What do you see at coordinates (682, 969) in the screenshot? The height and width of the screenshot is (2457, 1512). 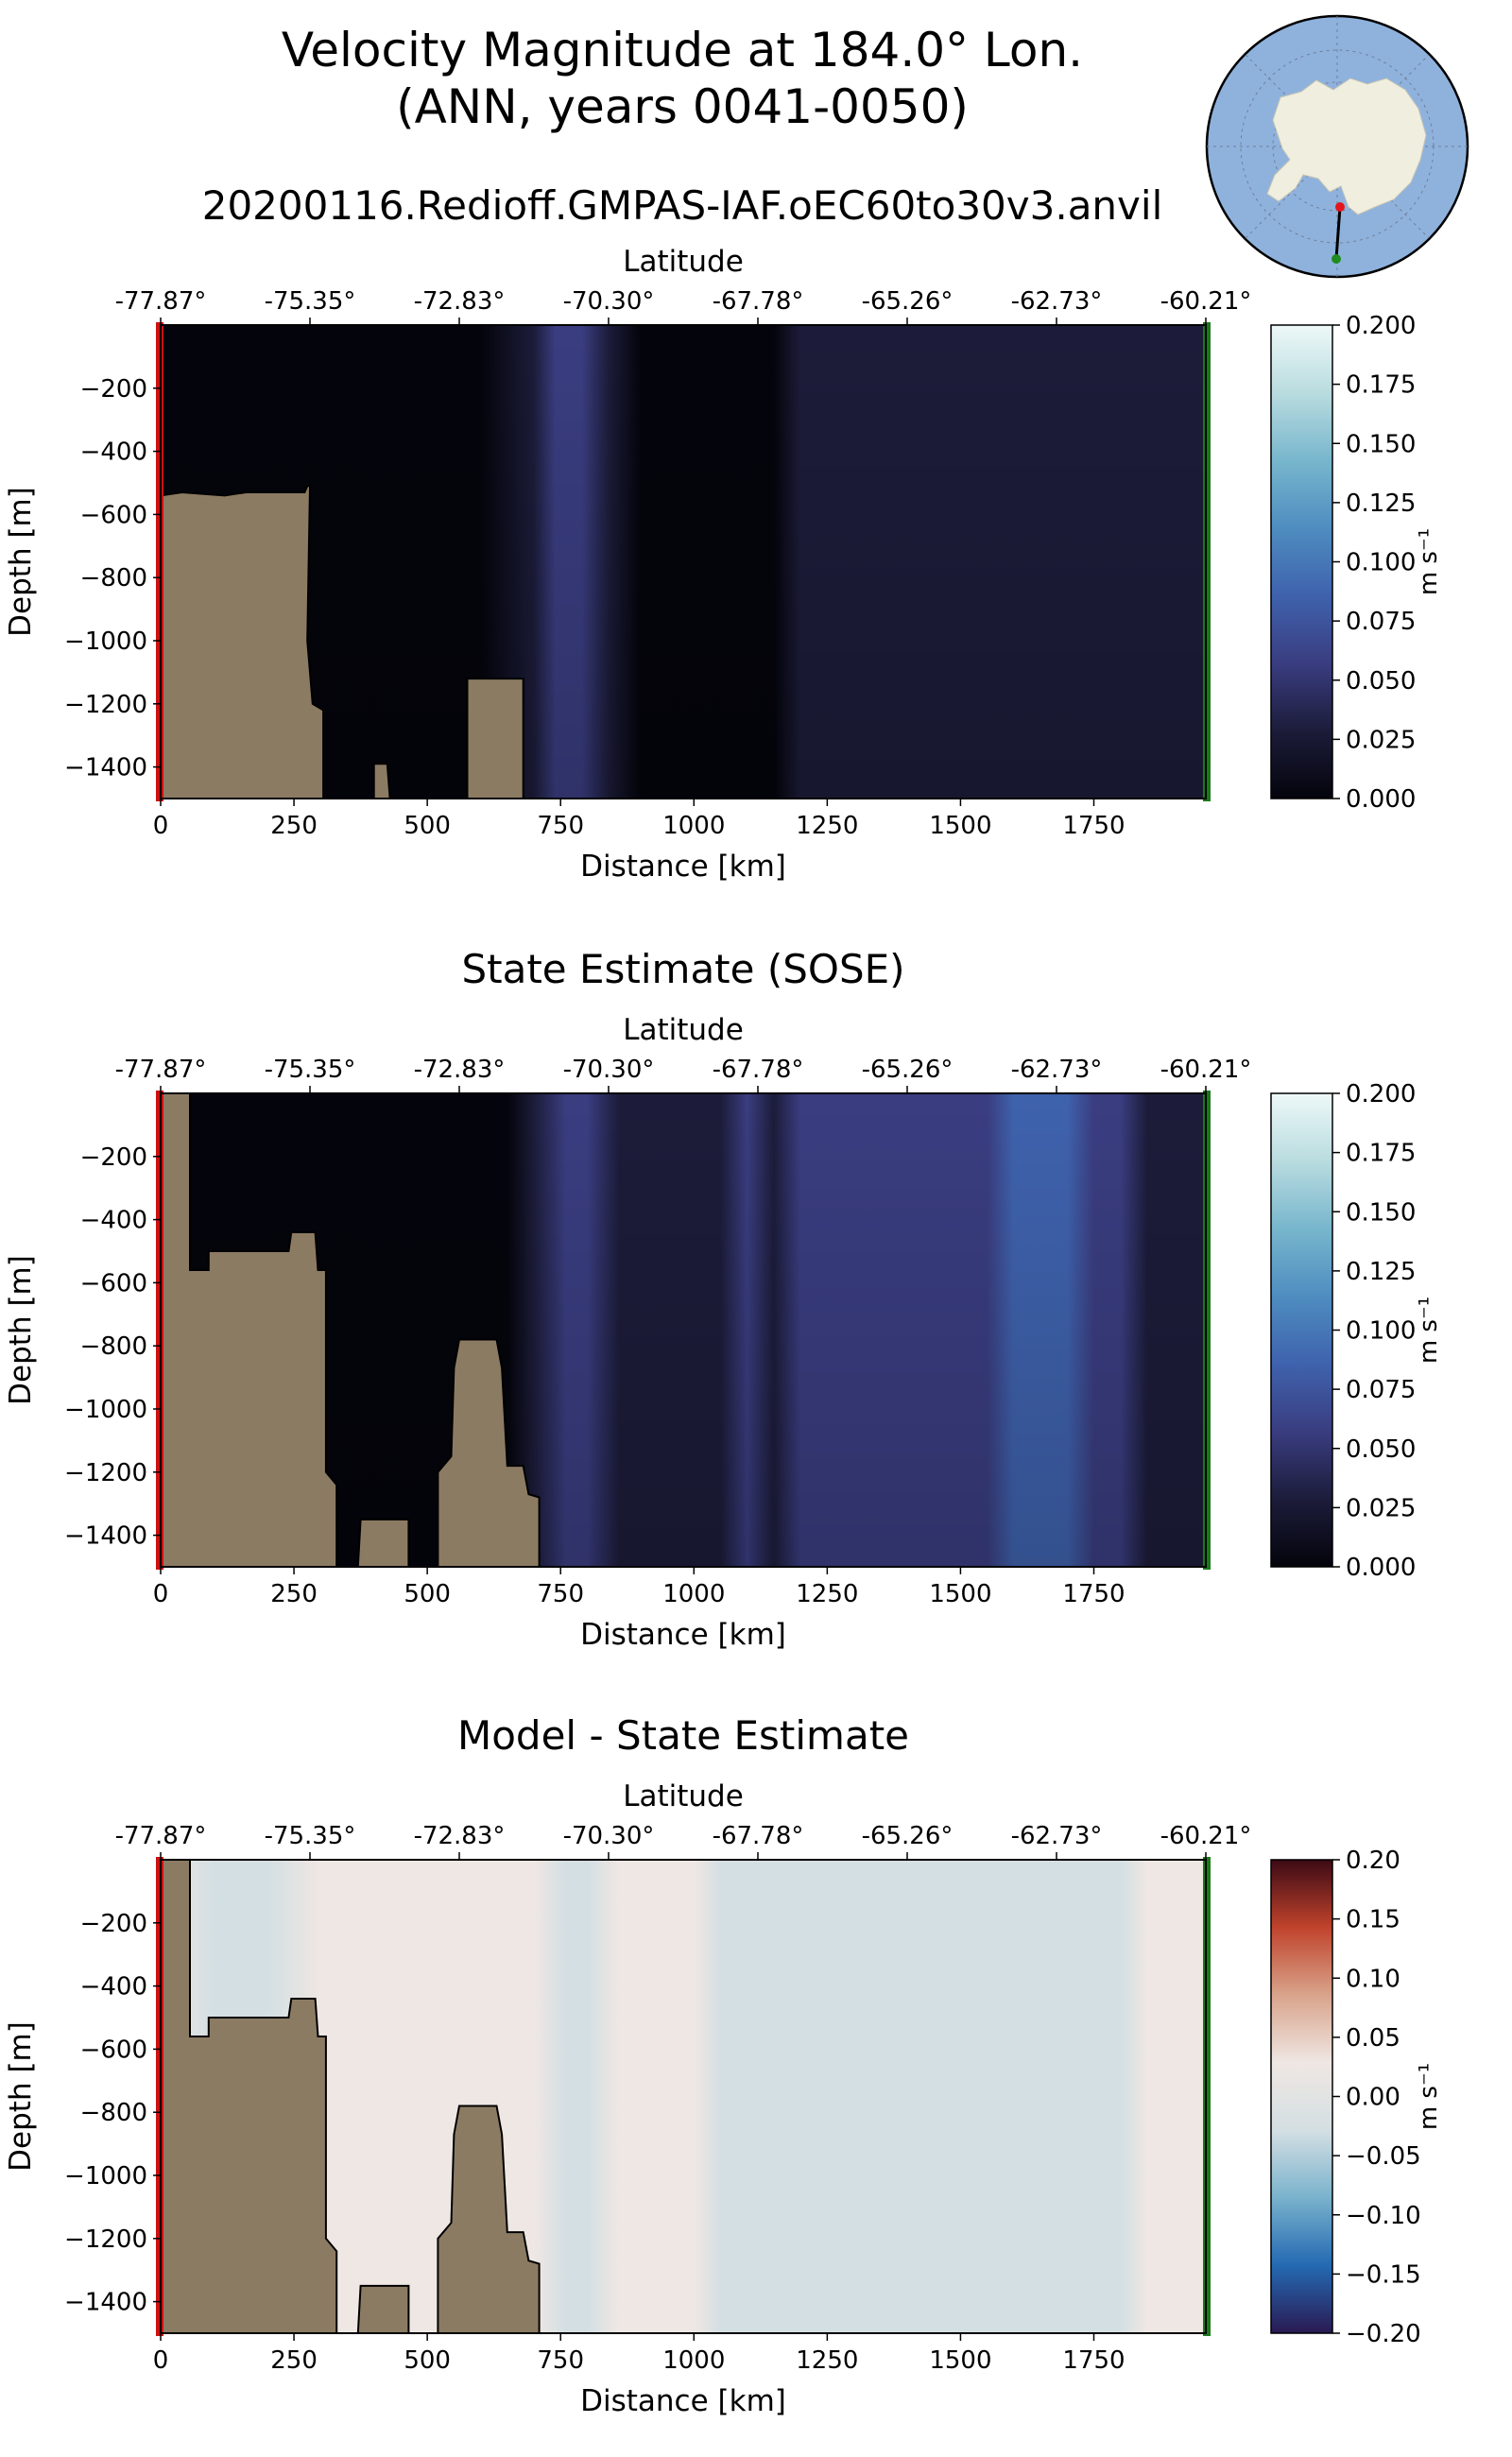 I see `panel-title: State Estimate (SOSE)` at bounding box center [682, 969].